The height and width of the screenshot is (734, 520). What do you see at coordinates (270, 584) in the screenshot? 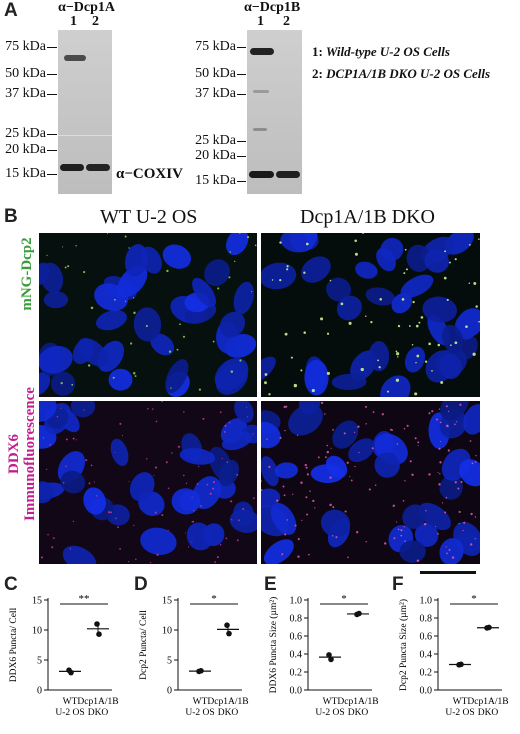
I see `panel-label-e: E` at bounding box center [270, 584].